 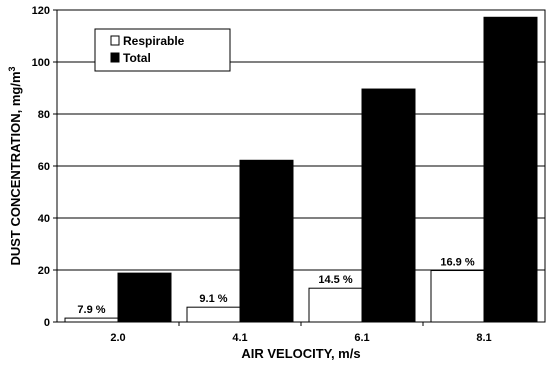 What do you see at coordinates (44, 271) in the screenshot?
I see `y-tick-label: 20` at bounding box center [44, 271].